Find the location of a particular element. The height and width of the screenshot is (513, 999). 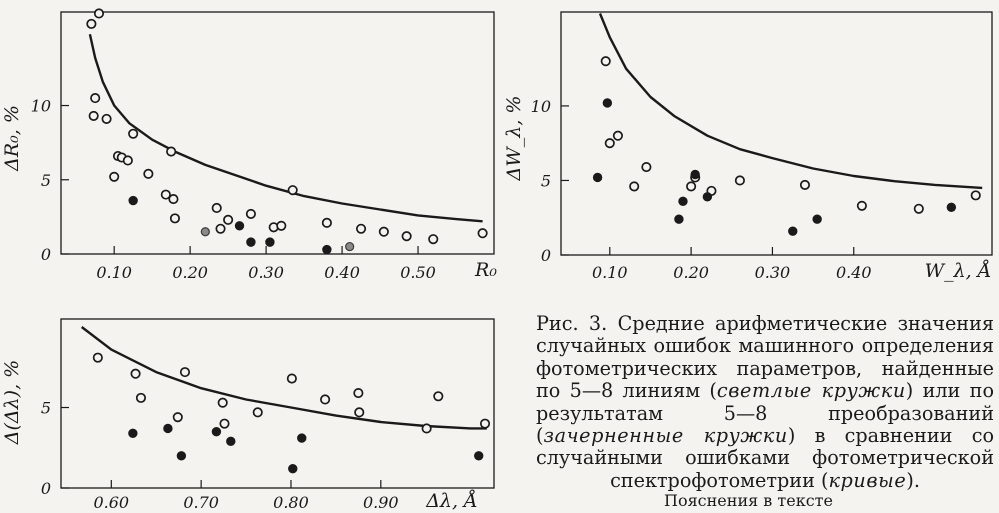

wl-error-curve is located at coordinates (790, 101).